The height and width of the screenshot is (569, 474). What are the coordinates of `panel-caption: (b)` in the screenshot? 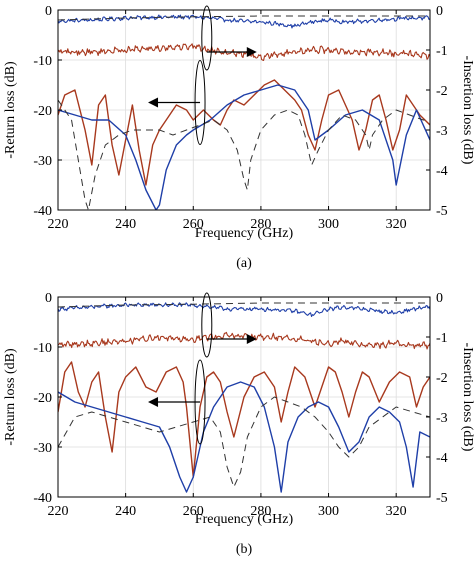 It's located at (244, 549).